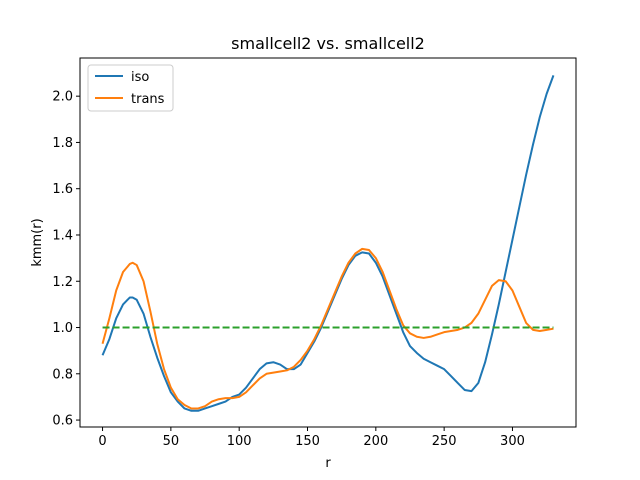 The width and height of the screenshot is (640, 480). Describe the element at coordinates (148, 99) in the screenshot. I see `legend-label-trans: trans` at that location.